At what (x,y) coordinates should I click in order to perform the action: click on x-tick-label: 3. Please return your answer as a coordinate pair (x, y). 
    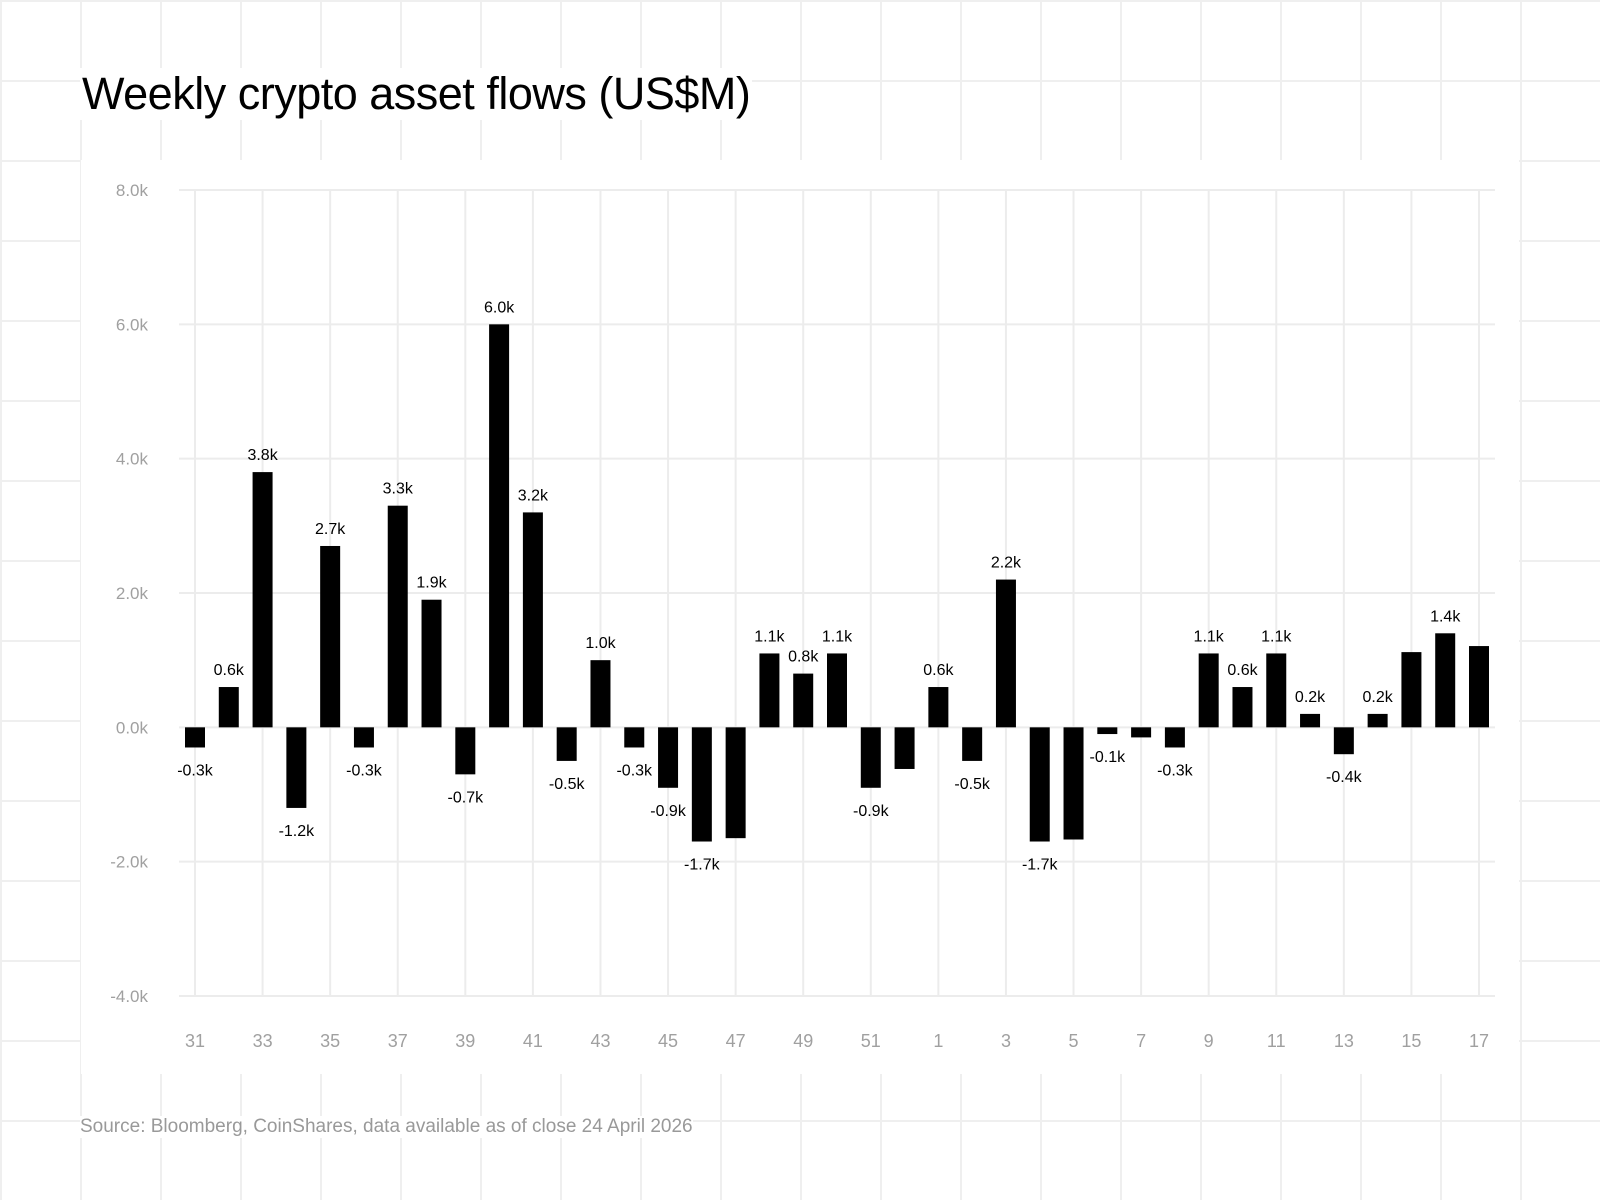
    Looking at the image, I should click on (1006, 1041).